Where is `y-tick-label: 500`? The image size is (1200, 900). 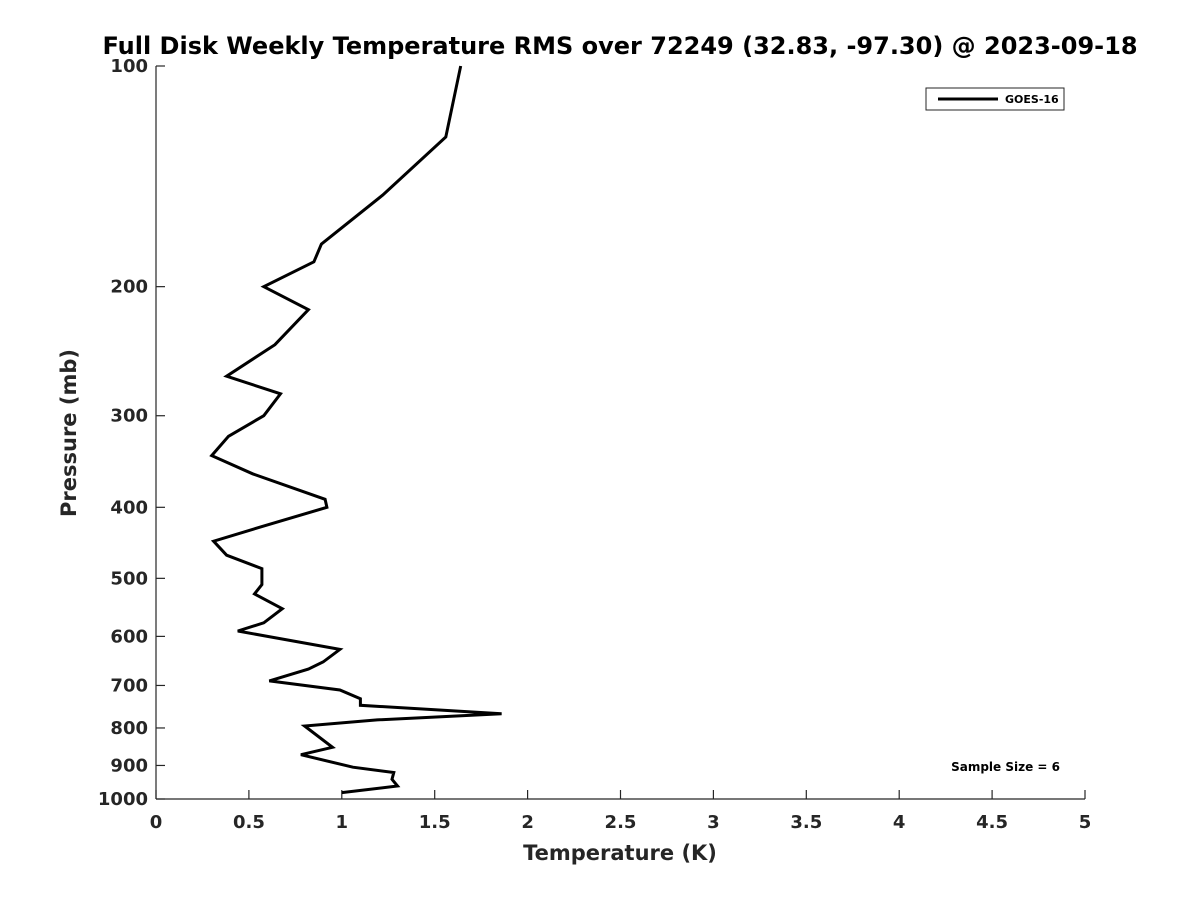
y-tick-label: 500 is located at coordinates (129, 578).